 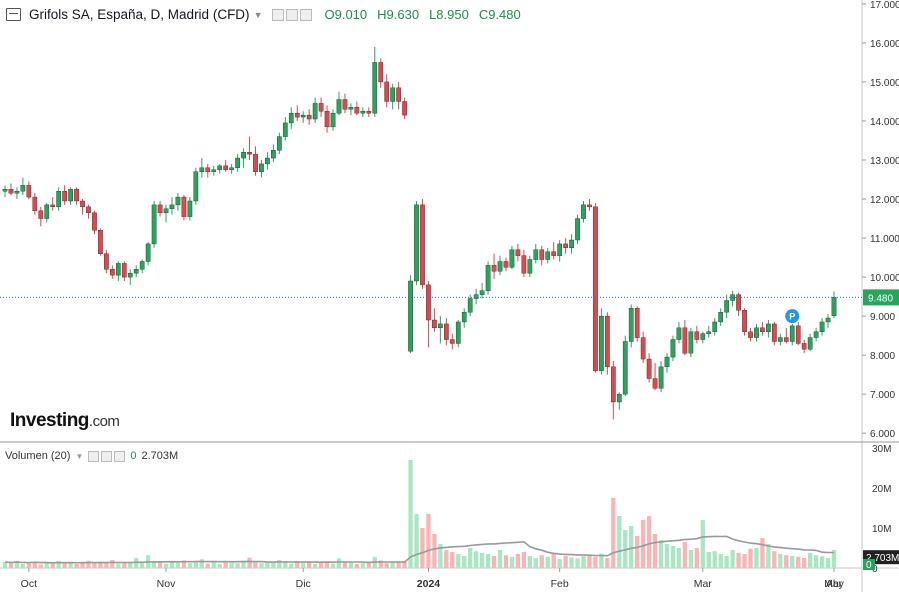 What do you see at coordinates (882, 317) in the screenshot?
I see `price-tick-label: 9.000` at bounding box center [882, 317].